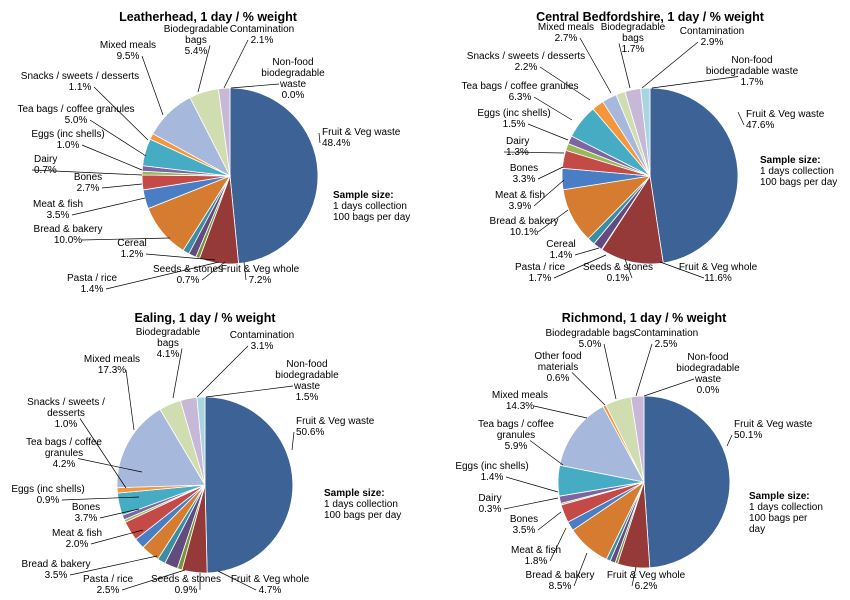 The width and height of the screenshot is (850, 600). I want to click on richmond-leader-tea-bags-coffee-granules, so click(546, 453).